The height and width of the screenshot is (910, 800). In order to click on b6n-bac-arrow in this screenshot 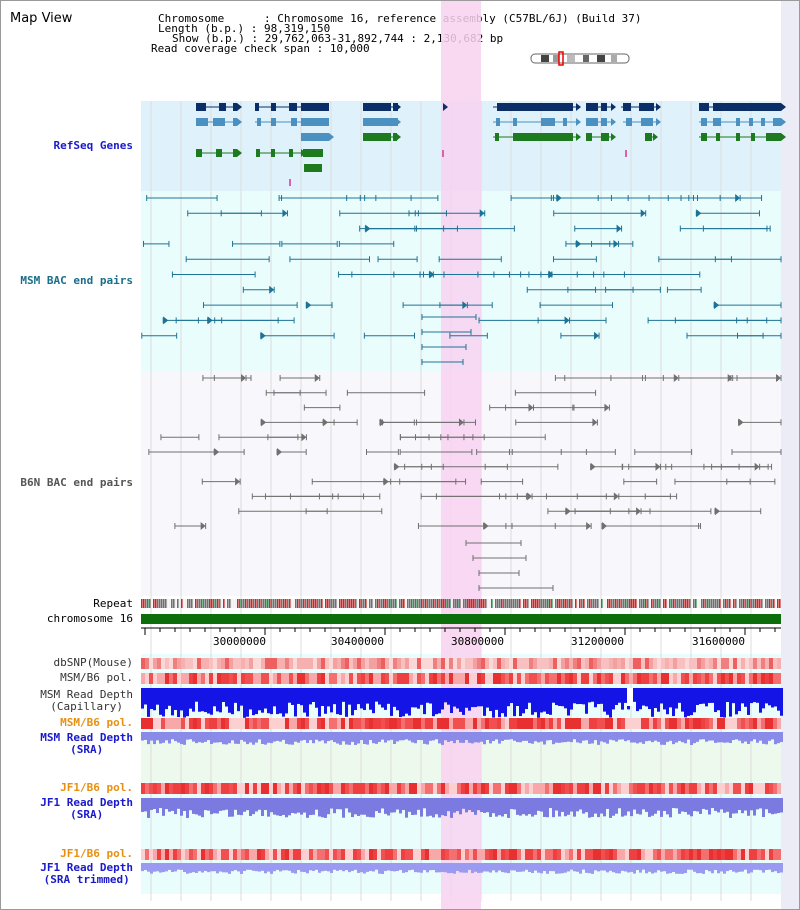, I will do `click(382, 422)`.